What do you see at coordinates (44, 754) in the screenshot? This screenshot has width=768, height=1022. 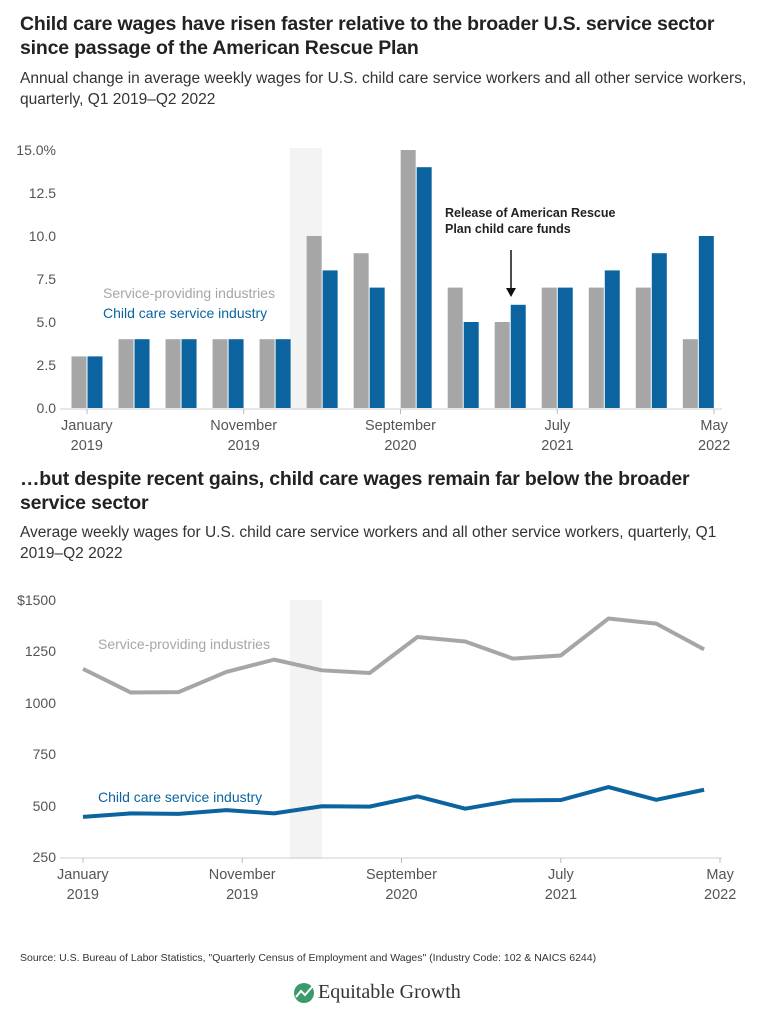 I see `y-tick-label: 750` at bounding box center [44, 754].